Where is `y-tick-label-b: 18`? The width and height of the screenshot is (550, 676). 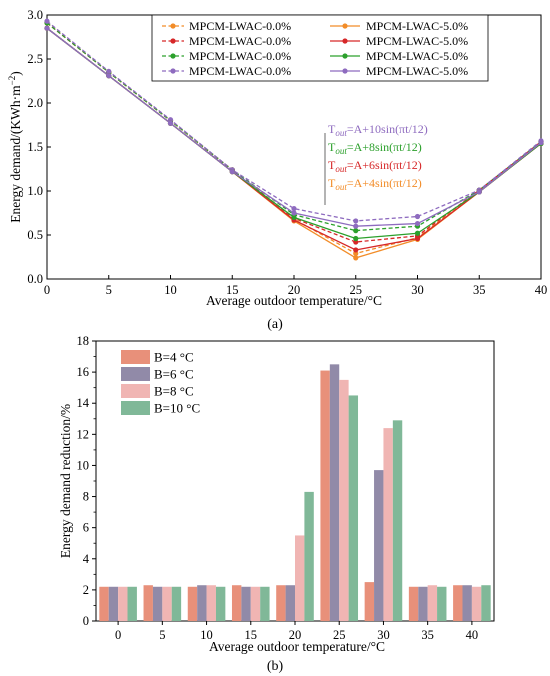
y-tick-label-b: 18 is located at coordinates (83, 341).